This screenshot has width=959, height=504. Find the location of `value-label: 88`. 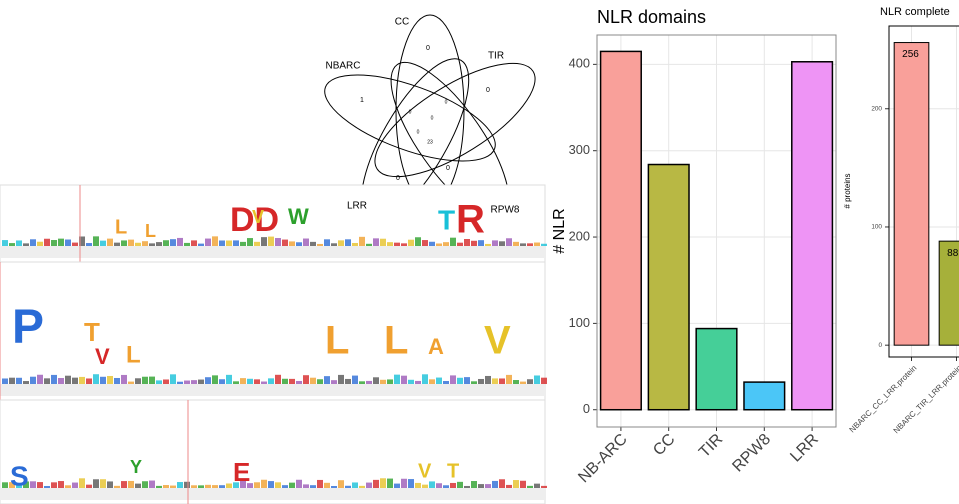

value-label: 88 is located at coordinates (953, 253).